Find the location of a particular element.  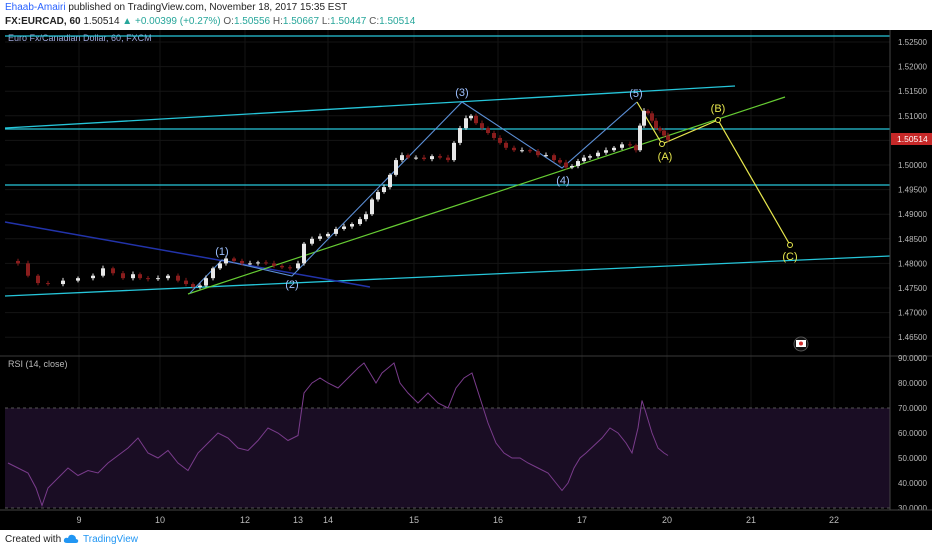

time-axis-bg is located at coordinates (466, 520).